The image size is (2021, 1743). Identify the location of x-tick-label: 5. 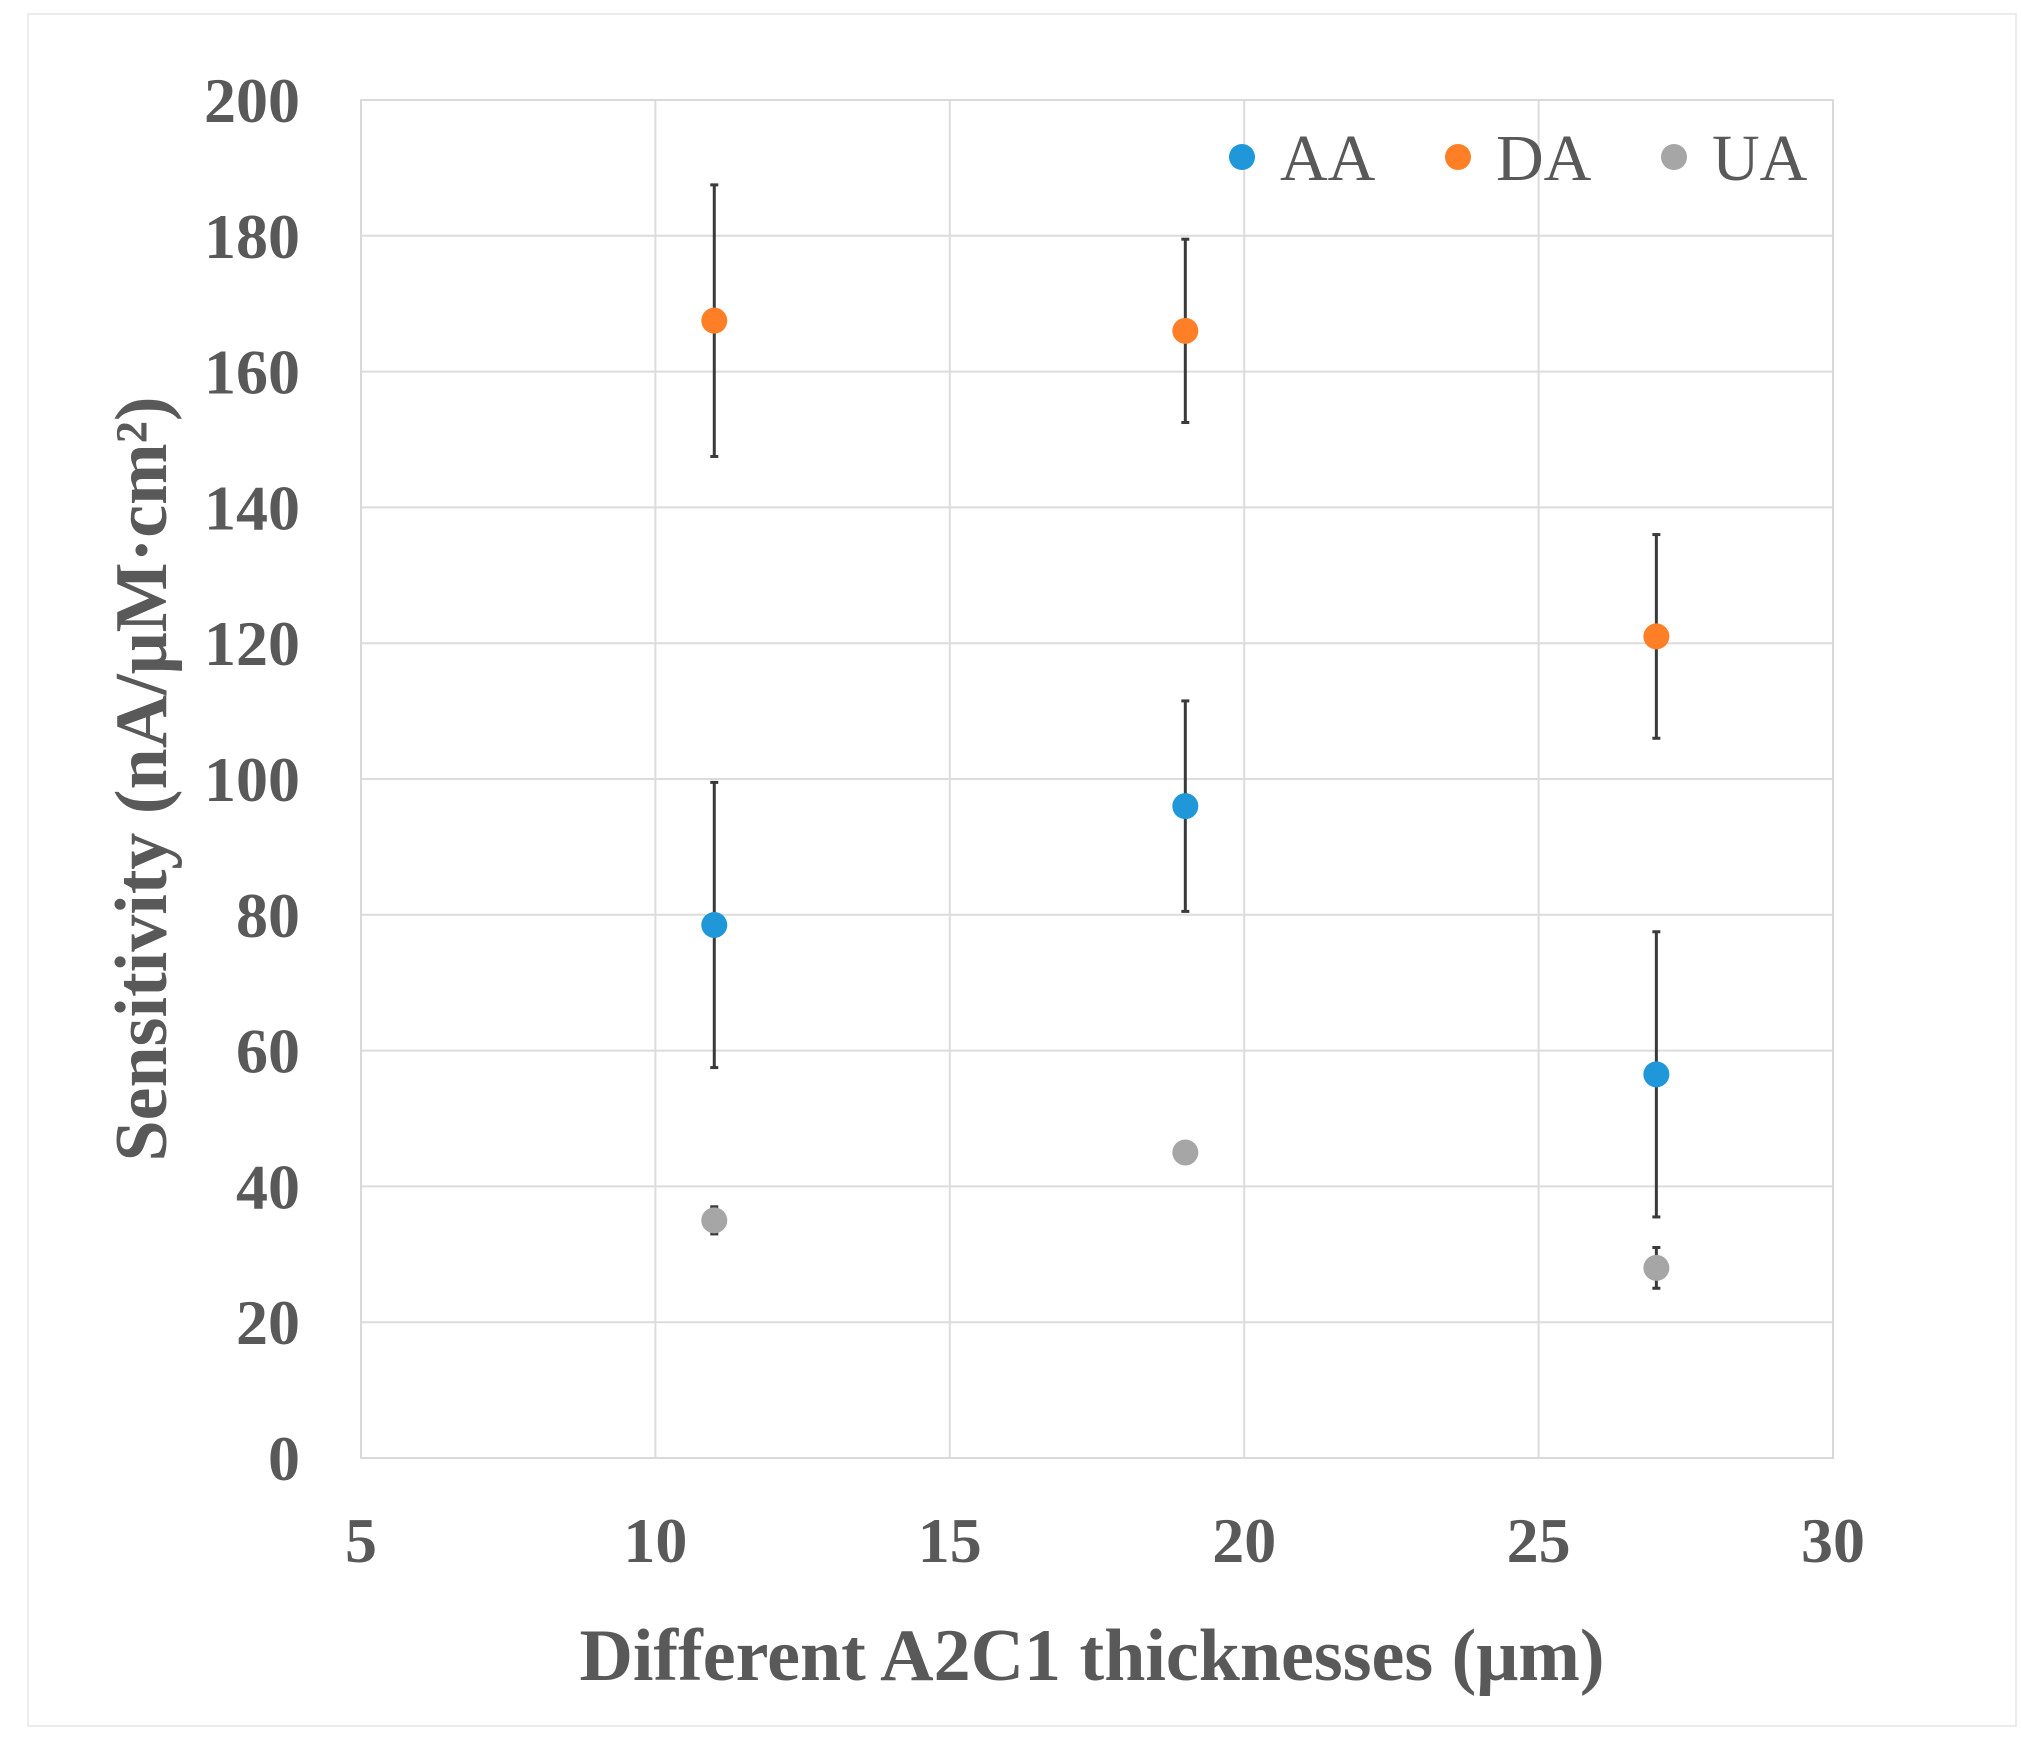
(361, 1540).